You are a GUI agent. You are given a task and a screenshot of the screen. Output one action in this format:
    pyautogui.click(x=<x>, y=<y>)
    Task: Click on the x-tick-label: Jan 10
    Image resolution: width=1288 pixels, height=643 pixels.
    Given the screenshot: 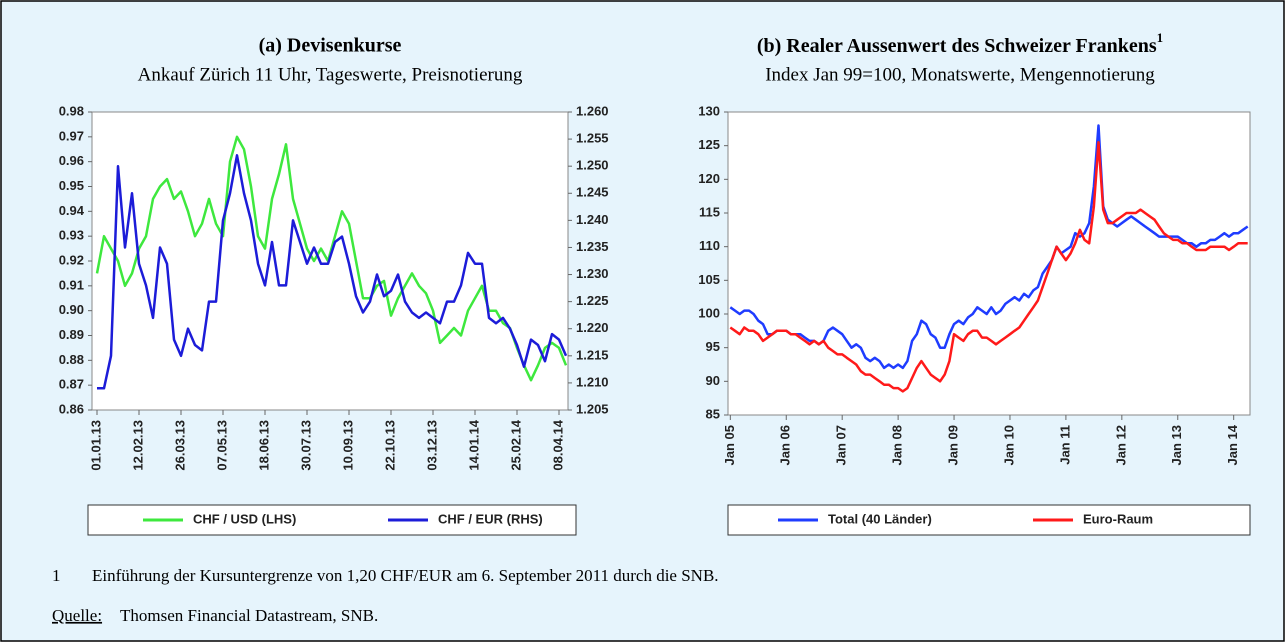 What is the action you would take?
    pyautogui.click(x=1008, y=445)
    